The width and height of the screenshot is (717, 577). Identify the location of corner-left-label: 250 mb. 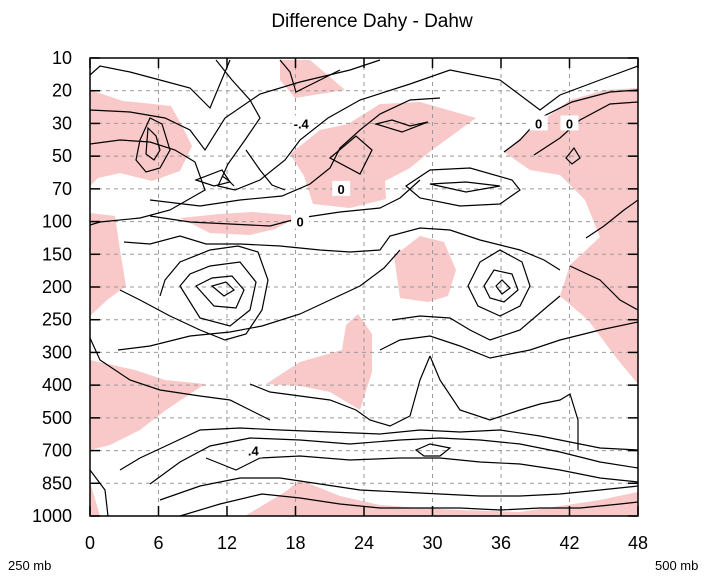
(29, 565).